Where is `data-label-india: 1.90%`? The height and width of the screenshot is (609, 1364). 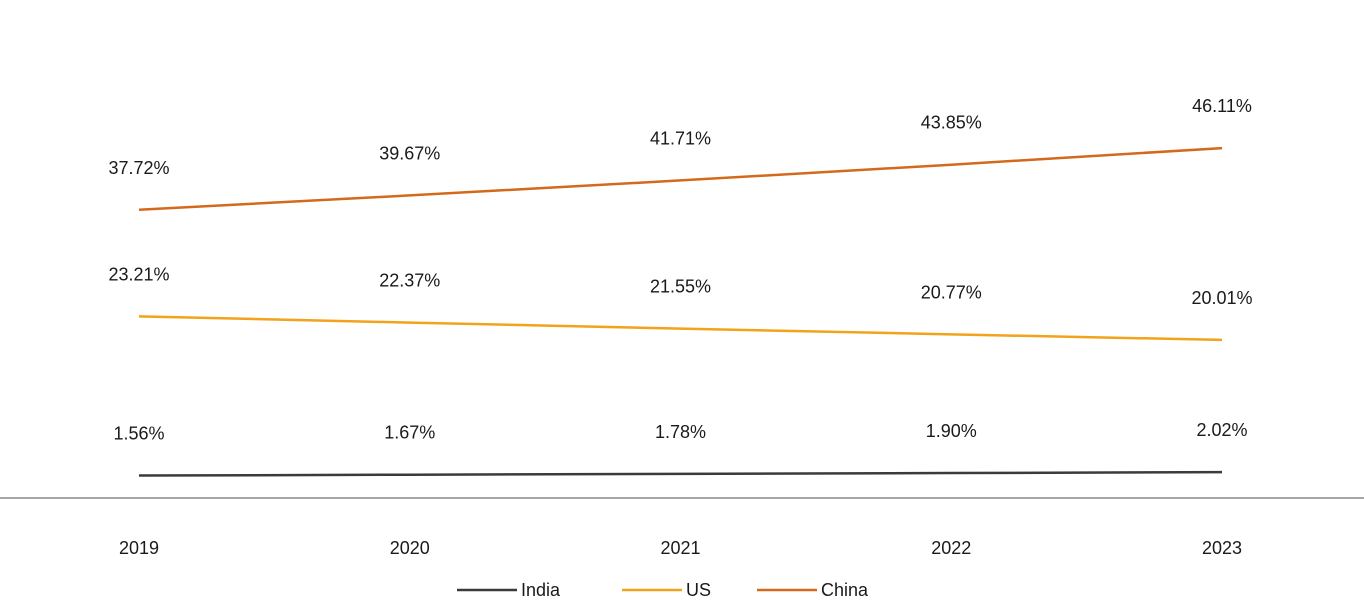
data-label-india: 1.90% is located at coordinates (951, 431).